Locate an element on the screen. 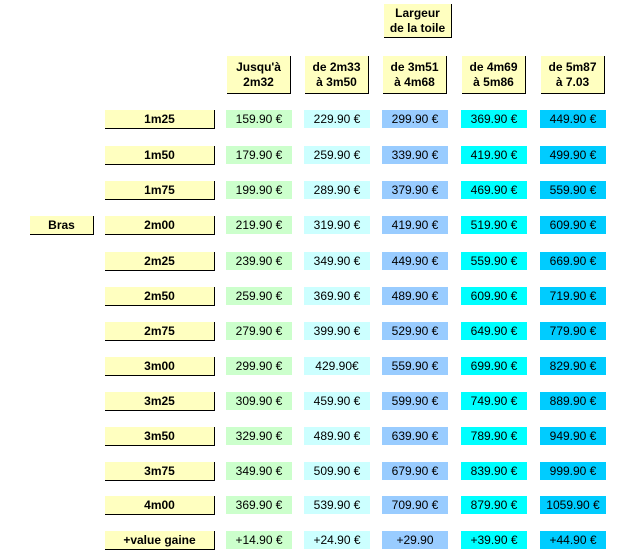 Image resolution: width=618 pixels, height=555 pixels. price-cell: 789.90 € is located at coordinates (494, 436).